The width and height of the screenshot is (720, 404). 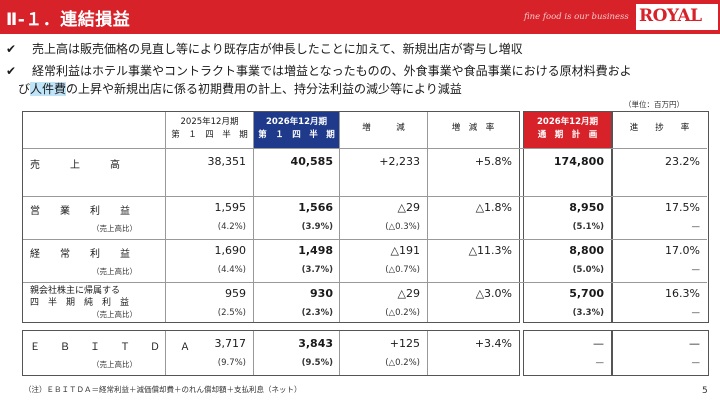 I want to click on sales-prev: 38,351, so click(x=227, y=161).